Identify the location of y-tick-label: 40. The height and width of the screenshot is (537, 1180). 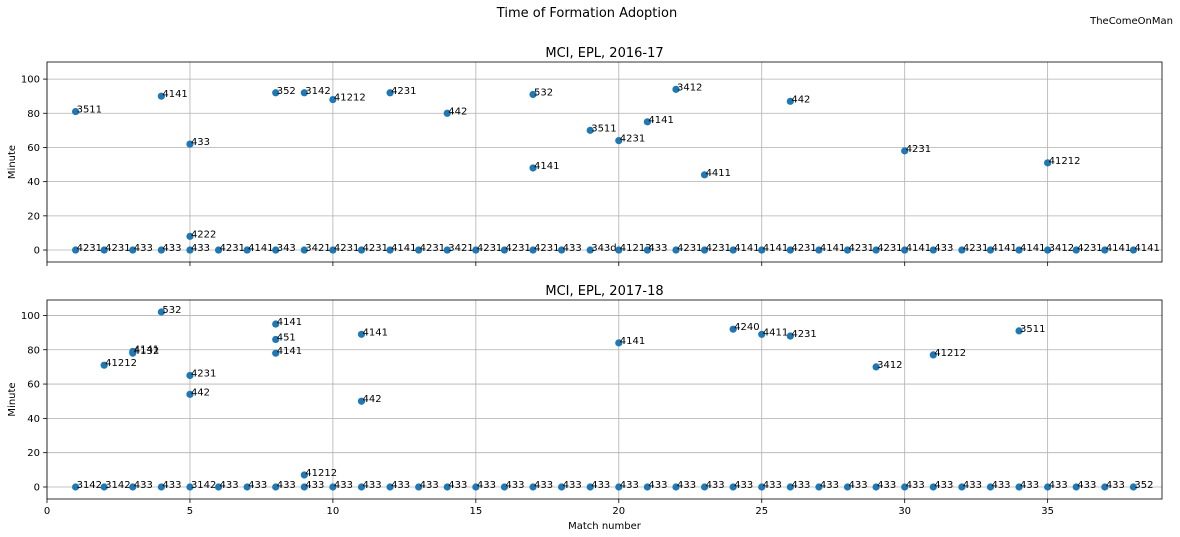
(33, 182).